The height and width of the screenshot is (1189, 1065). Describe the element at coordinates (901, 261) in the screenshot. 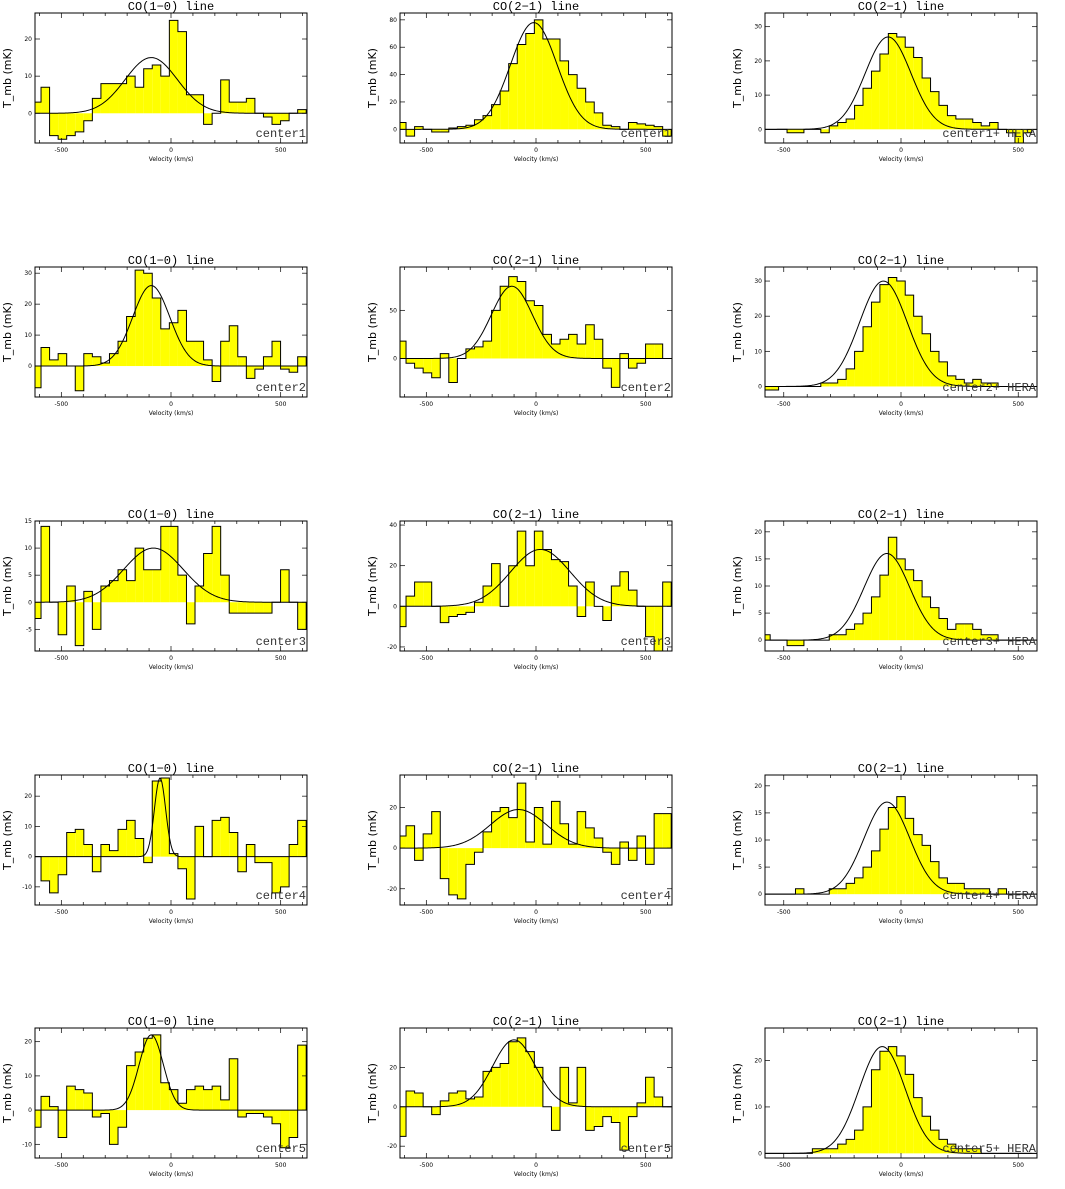

I see `panel-title: CO(2−1) line` at that location.